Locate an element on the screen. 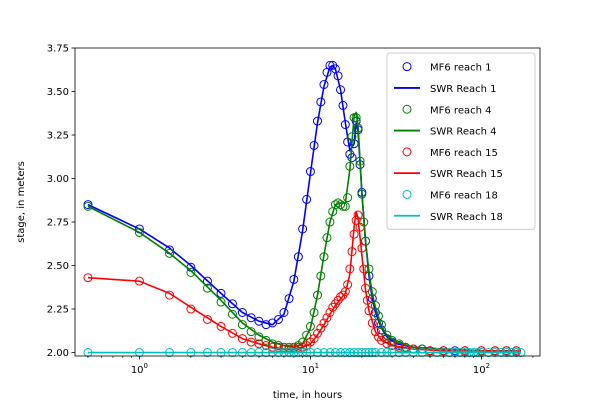 This screenshot has height=400, width=600. x-axis: 10⁰ 10¹ 10² is located at coordinates (310, 366).